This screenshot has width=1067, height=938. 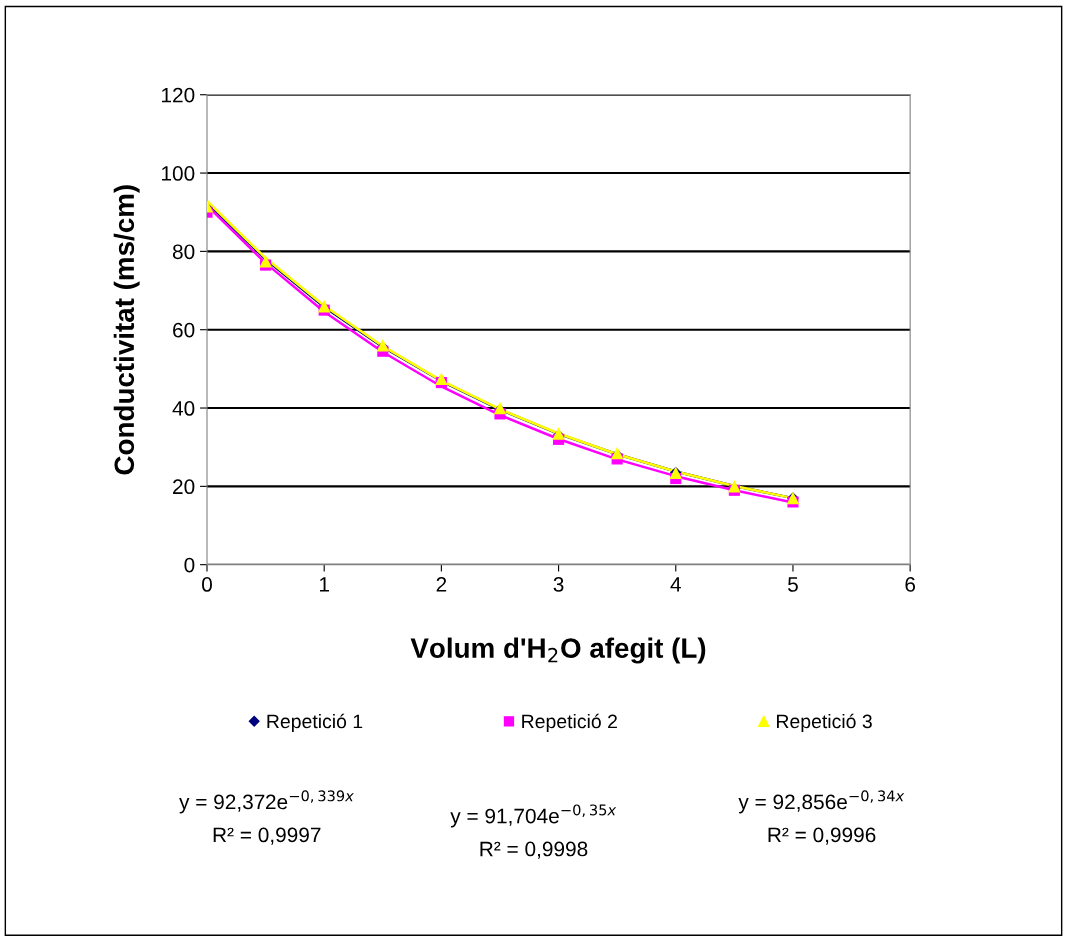 What do you see at coordinates (558, 584) in the screenshot?
I see `x-tick-label: 3` at bounding box center [558, 584].